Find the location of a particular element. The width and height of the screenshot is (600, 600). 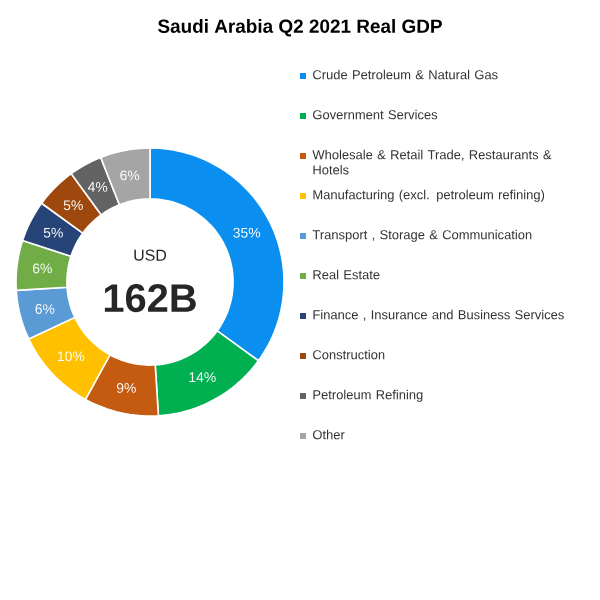

text: 162B is located at coordinates (150, 298).